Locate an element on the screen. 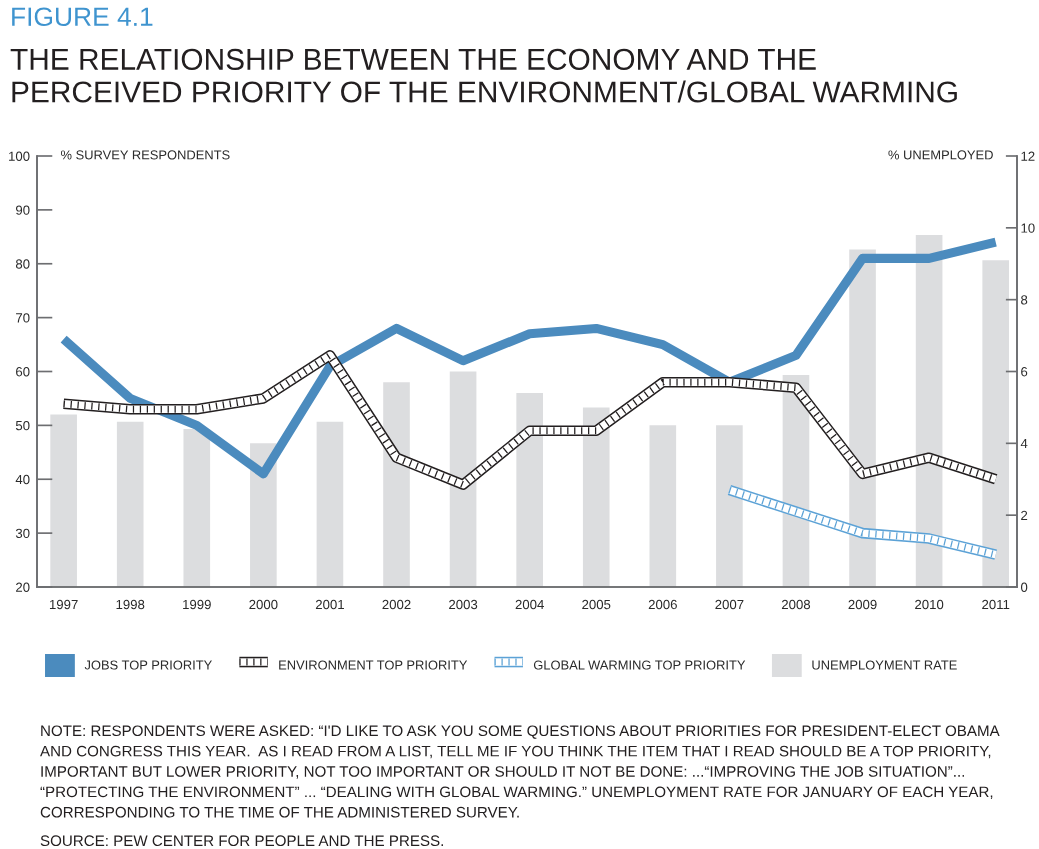 Image resolution: width=1039 pixels, height=849 pixels. x-tick-label: 1997 is located at coordinates (63, 604).